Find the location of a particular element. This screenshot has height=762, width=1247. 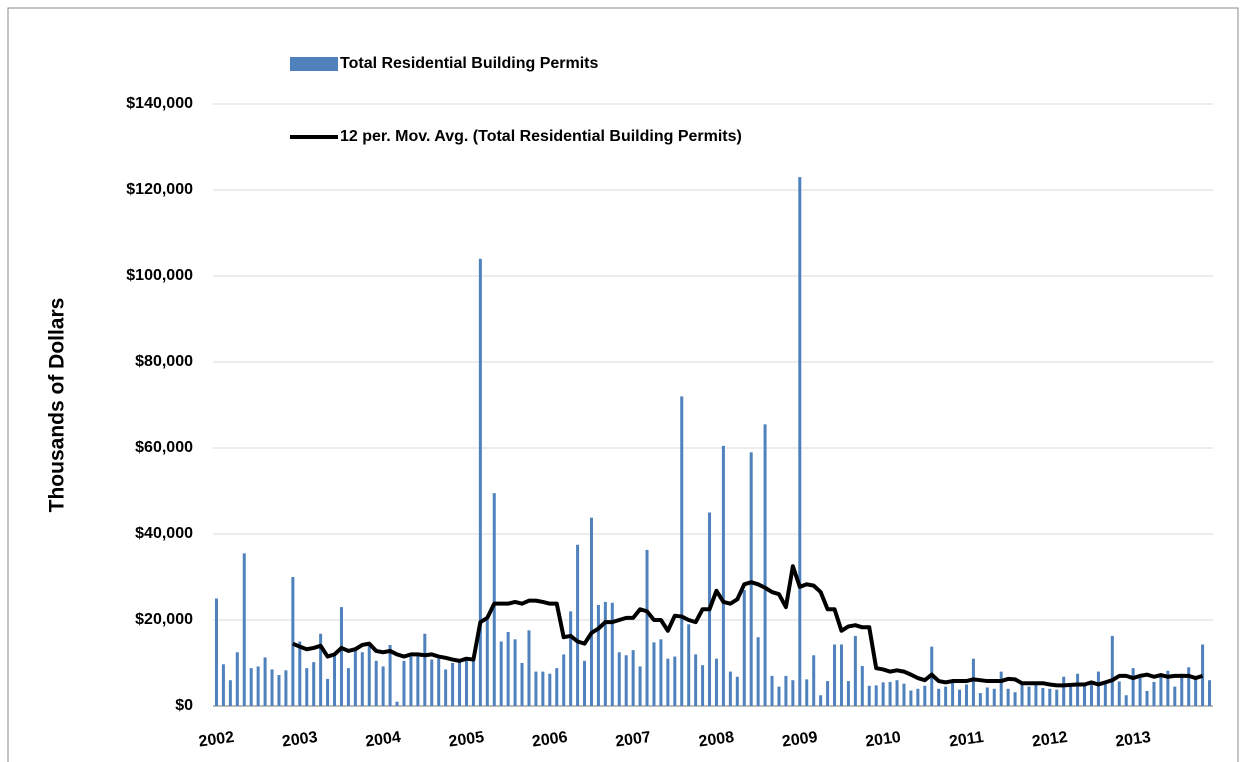

y-tick-label: $100,000 is located at coordinates (159, 275).